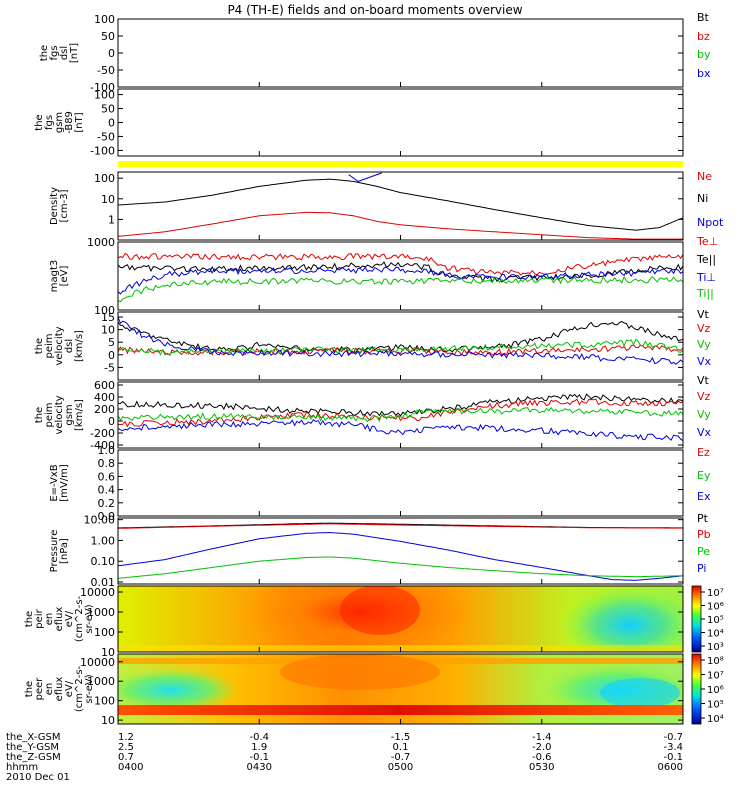  I want to click on legend-velocity_dsl-3: Vx, so click(704, 361).